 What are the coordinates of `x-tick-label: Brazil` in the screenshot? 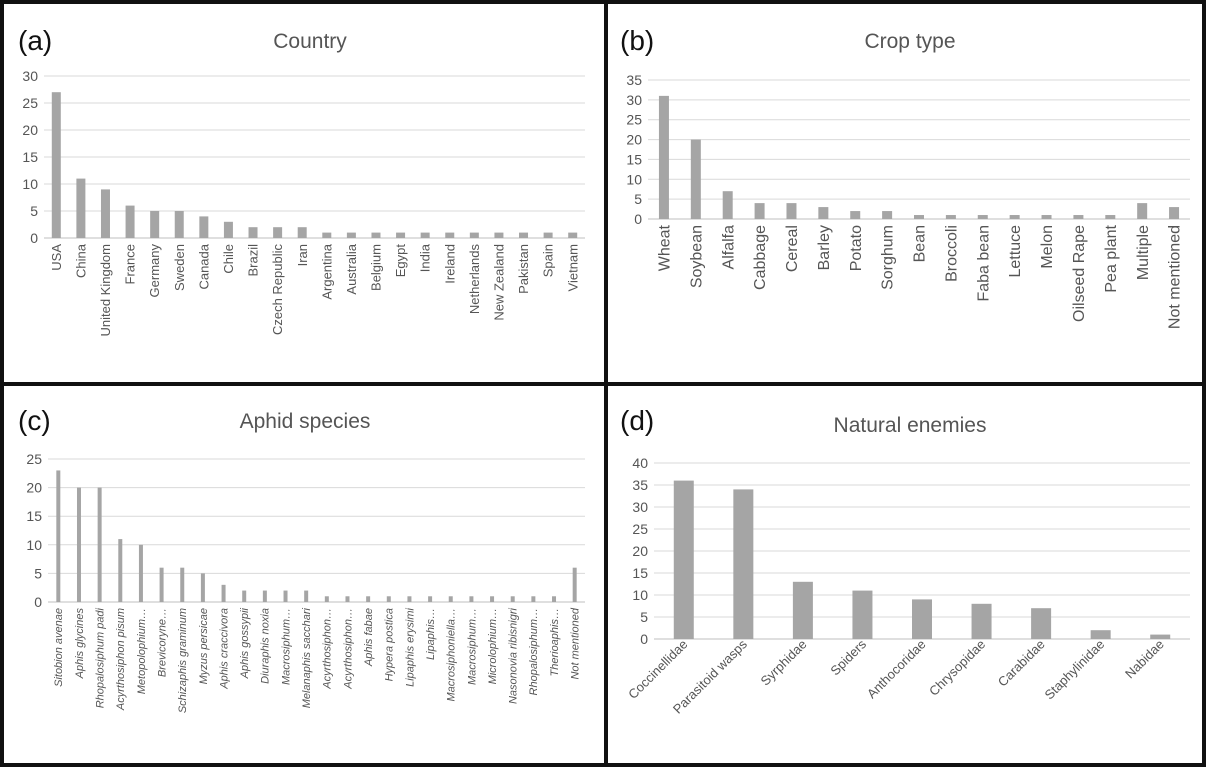 It's located at (253, 260).